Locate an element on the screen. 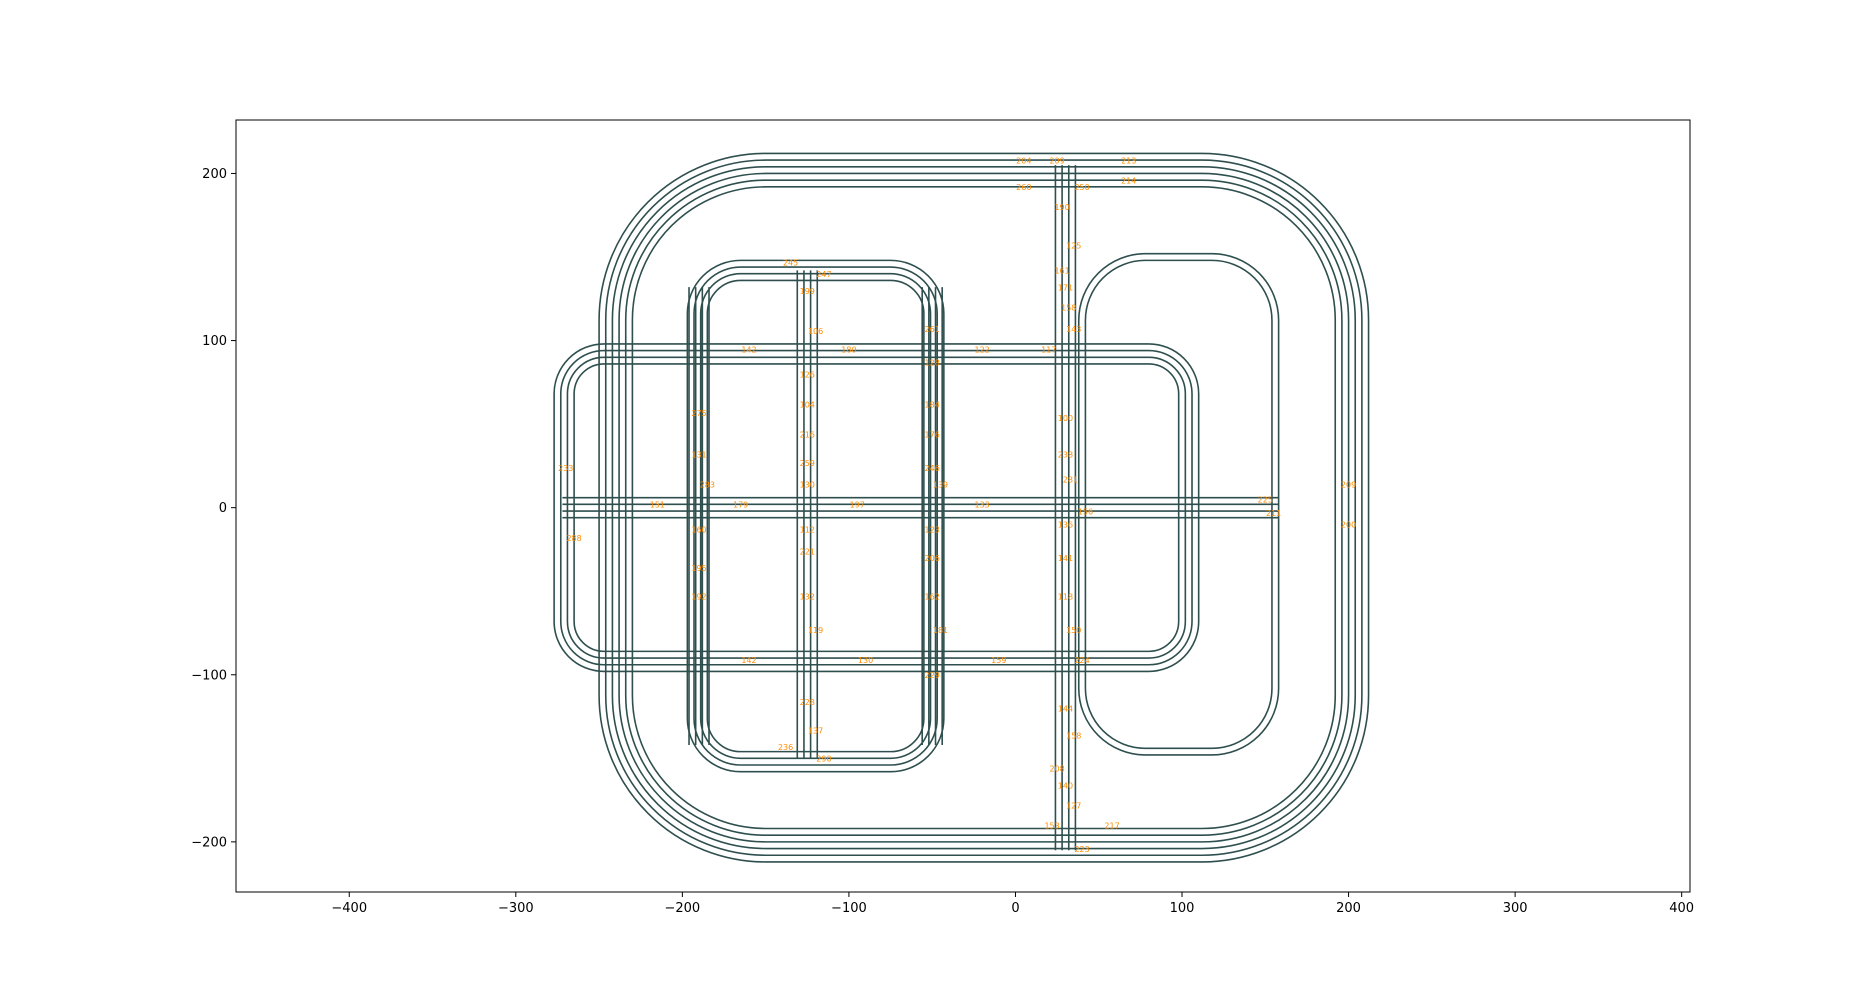 The image size is (1853, 989). lane-id-label: 199 is located at coordinates (807, 291).